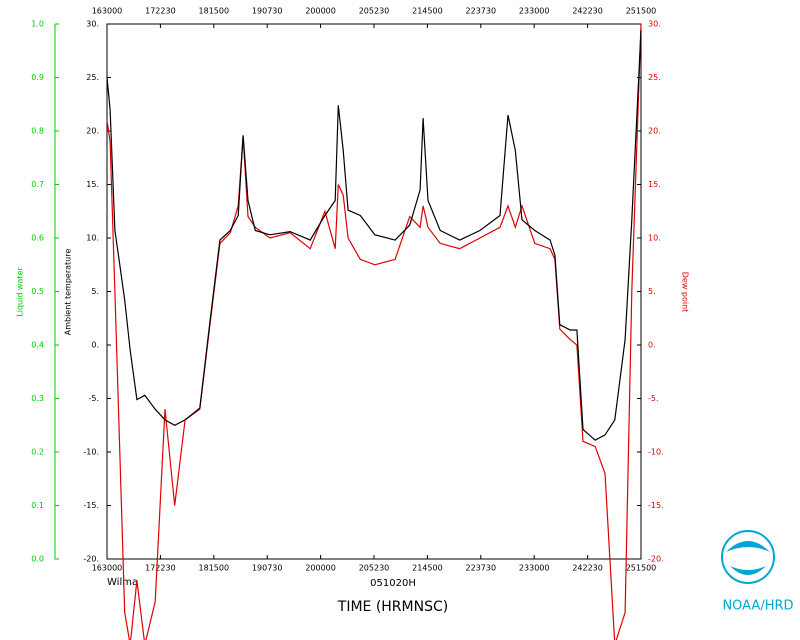 The image size is (800, 640). I want to click on x-tick-label-top: 214500, so click(427, 11).